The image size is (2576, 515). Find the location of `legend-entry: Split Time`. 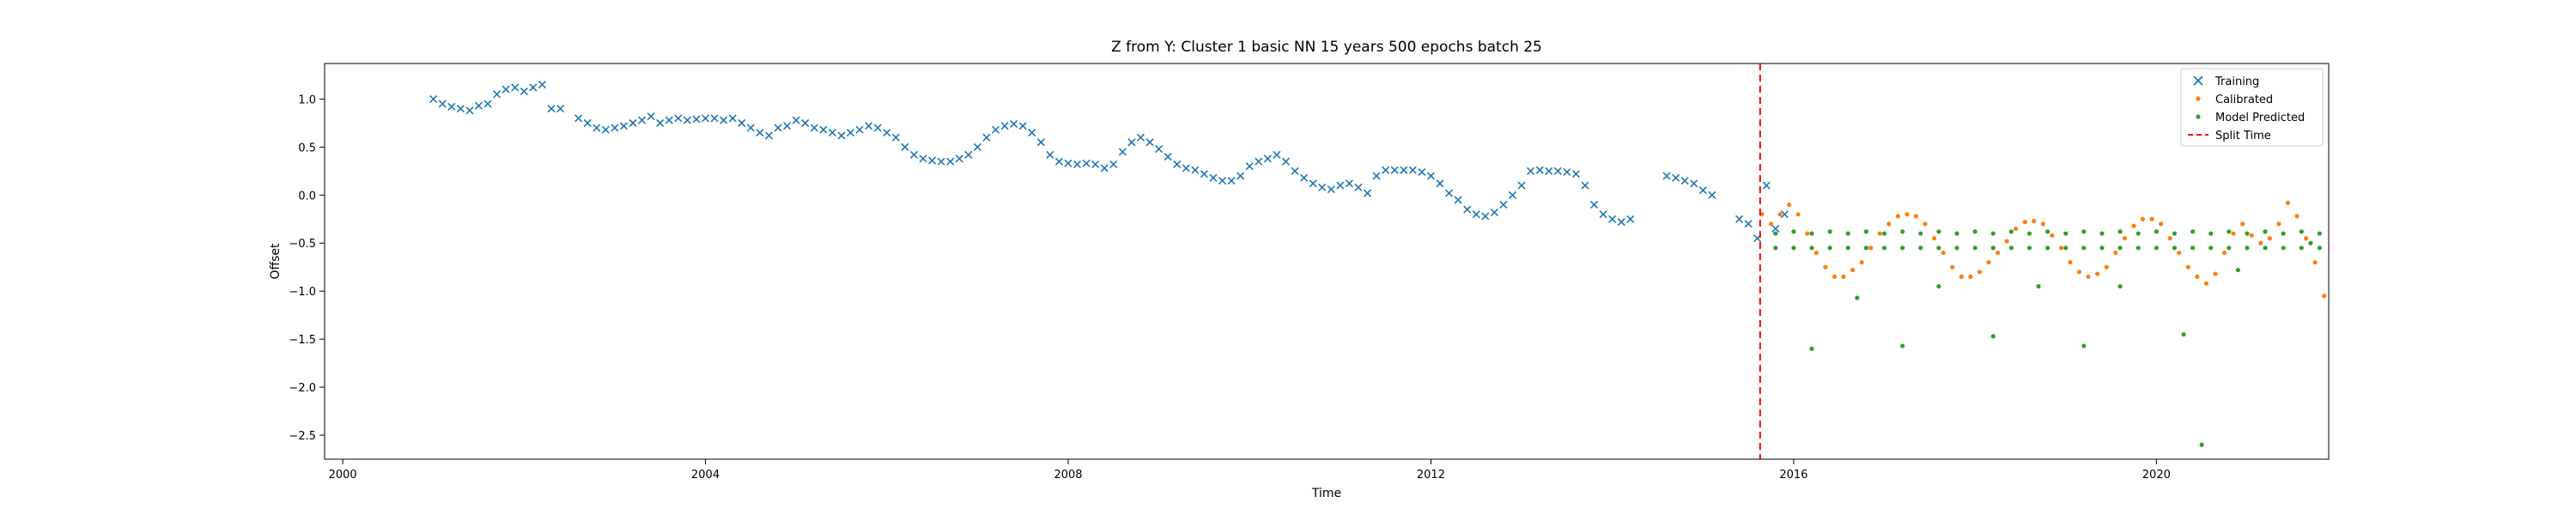

legend-entry: Split Time is located at coordinates (2229, 136).